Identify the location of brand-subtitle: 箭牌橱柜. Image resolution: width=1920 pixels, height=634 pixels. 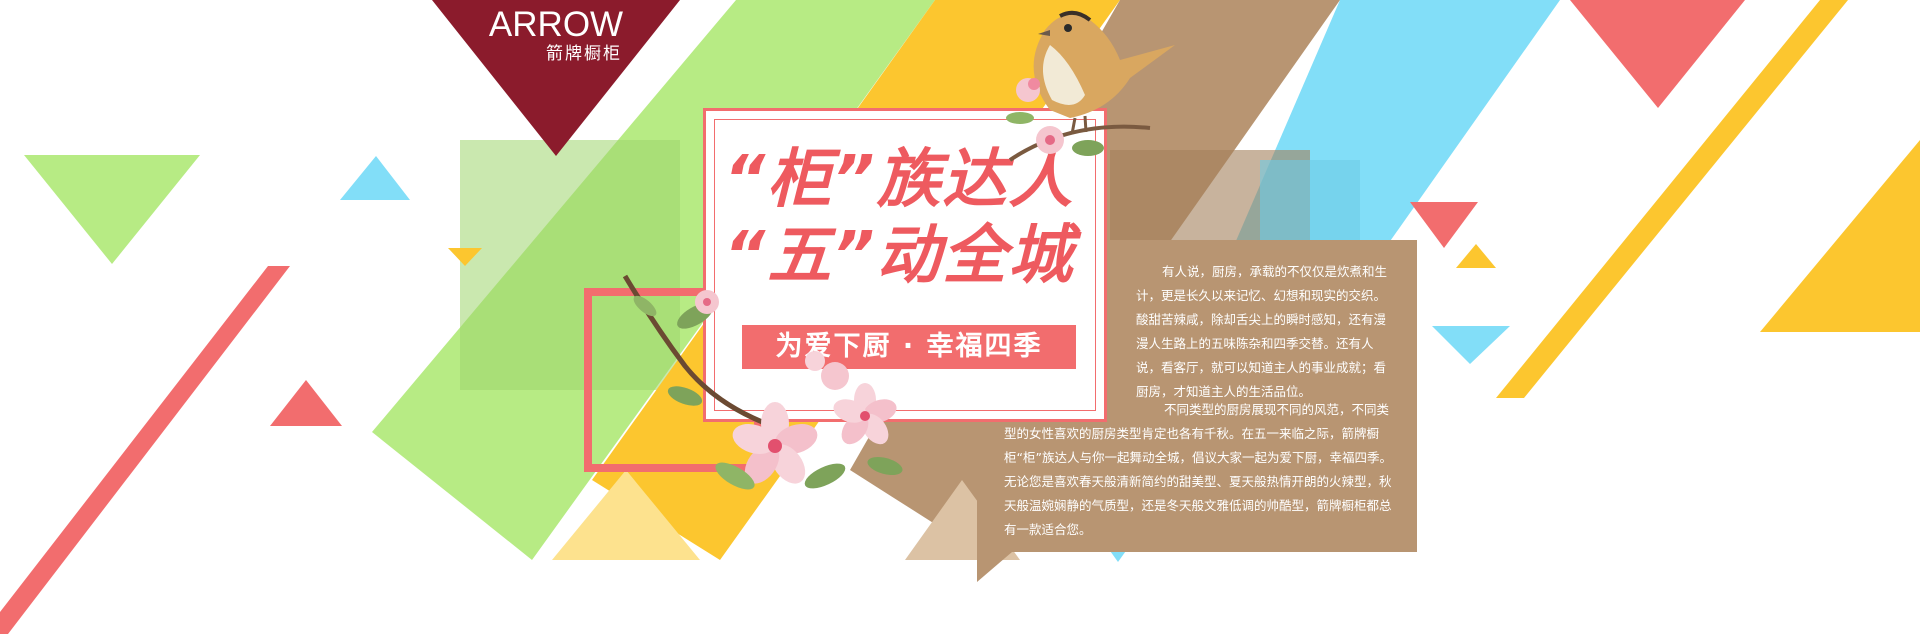
(556, 54).